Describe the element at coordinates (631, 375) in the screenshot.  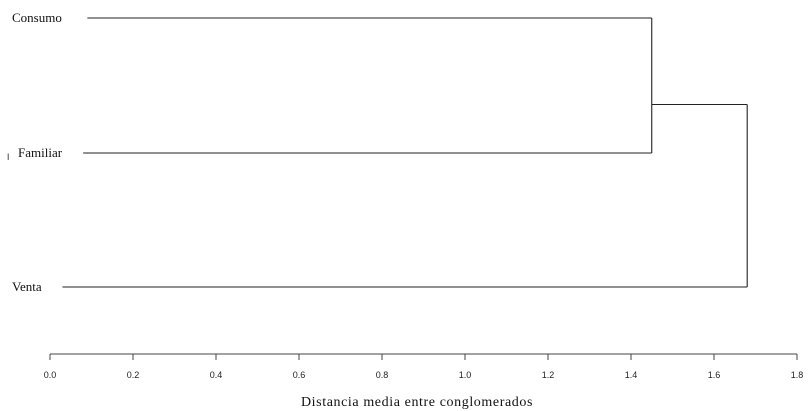
I see `x-tick-label: 1.4` at that location.